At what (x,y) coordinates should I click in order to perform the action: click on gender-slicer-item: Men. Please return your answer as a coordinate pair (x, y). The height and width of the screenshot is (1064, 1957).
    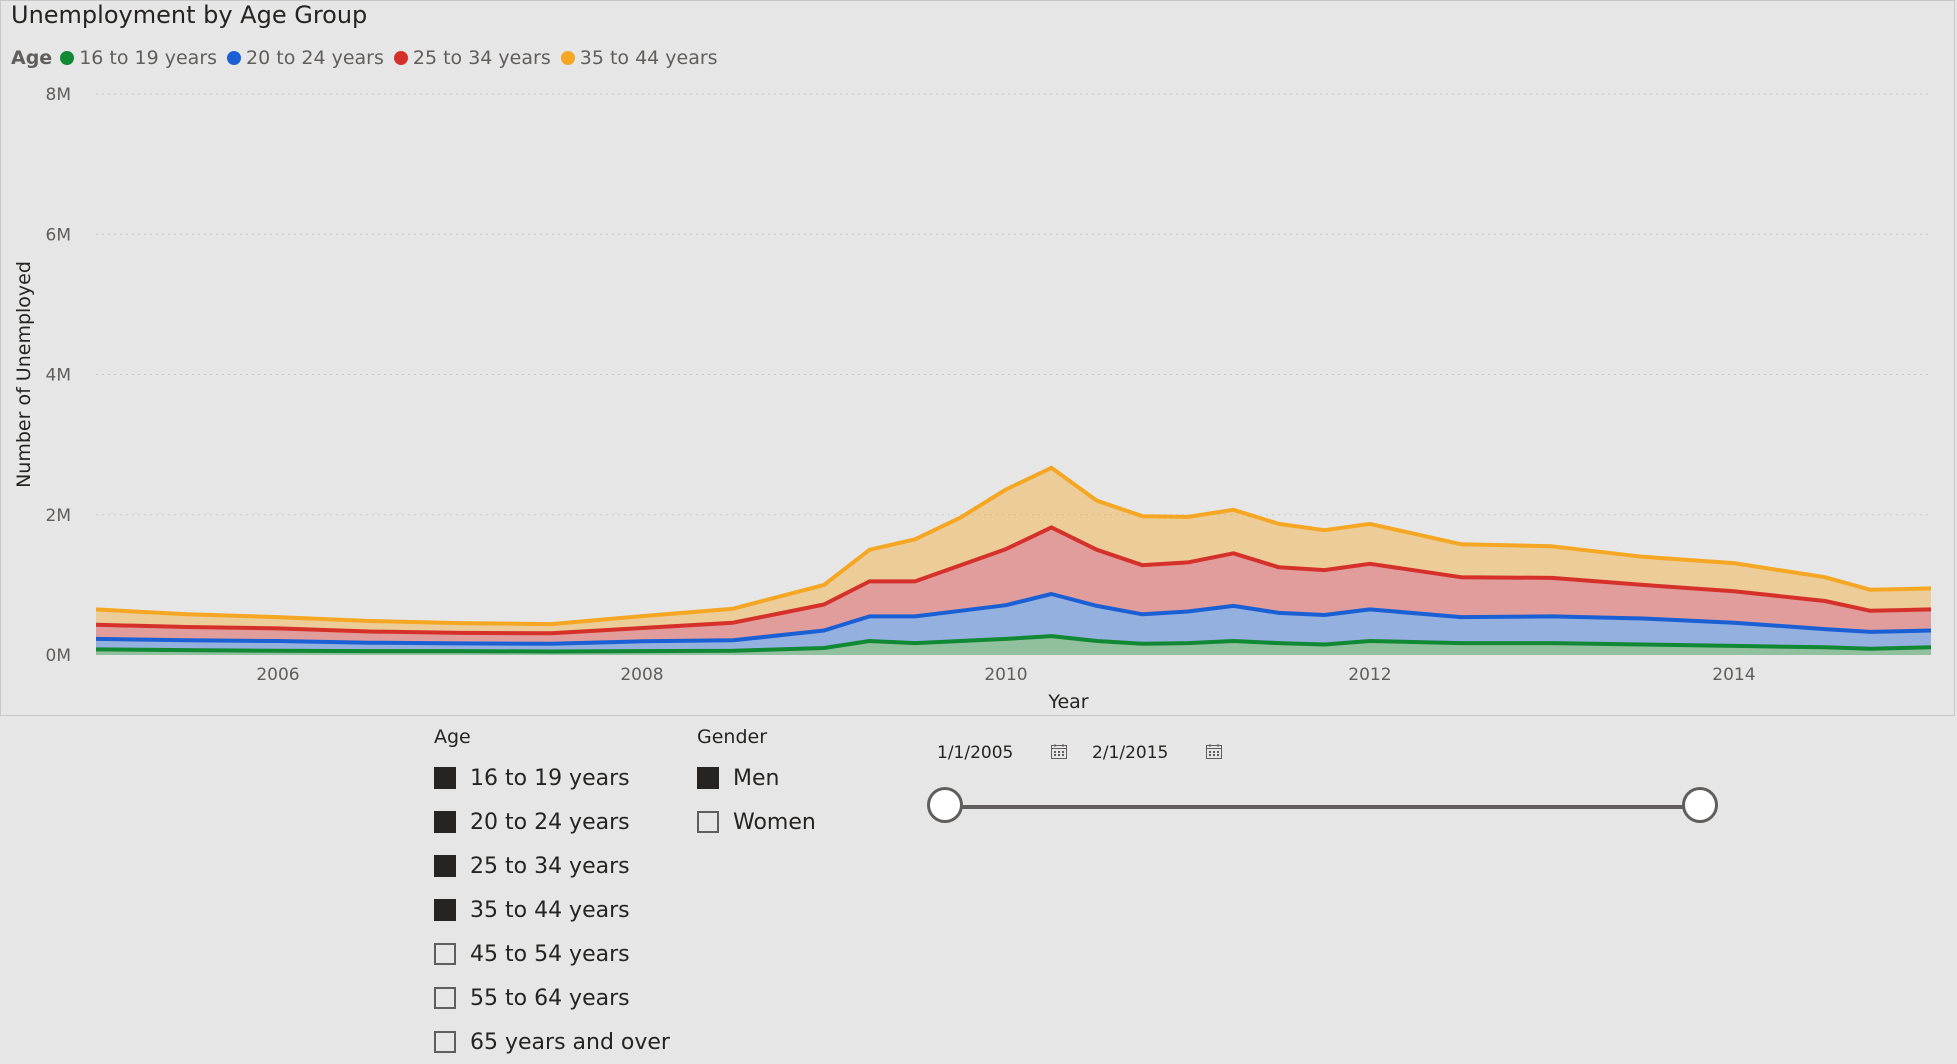
    Looking at the image, I should click on (756, 778).